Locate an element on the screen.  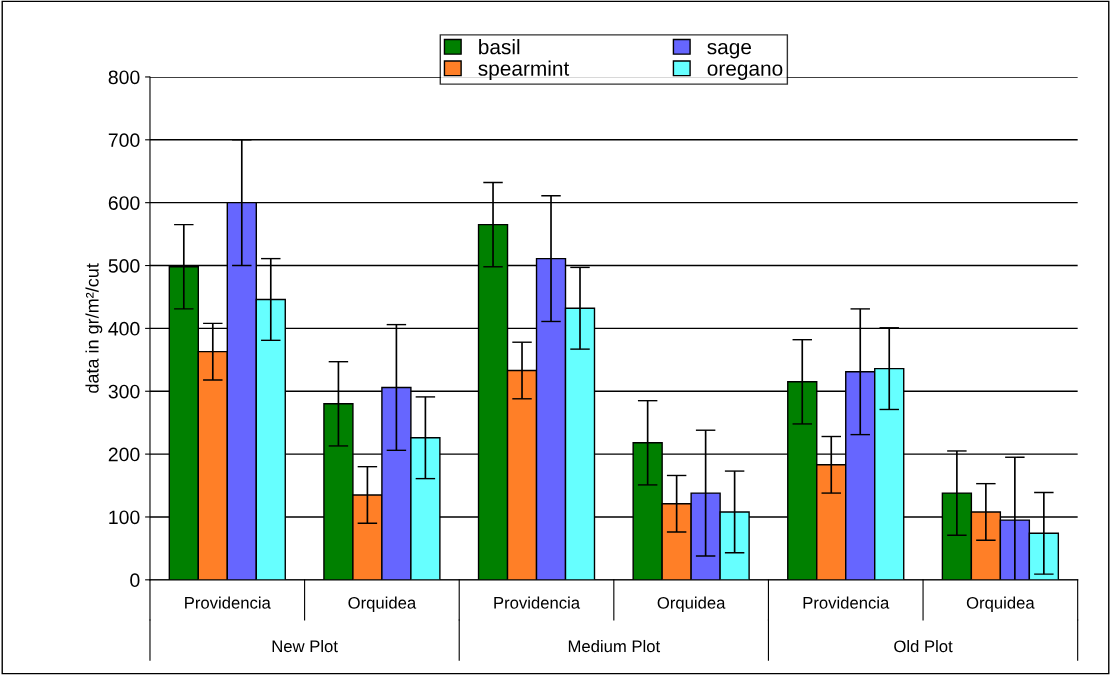
y-tick-label: 0 is located at coordinates (135, 580).